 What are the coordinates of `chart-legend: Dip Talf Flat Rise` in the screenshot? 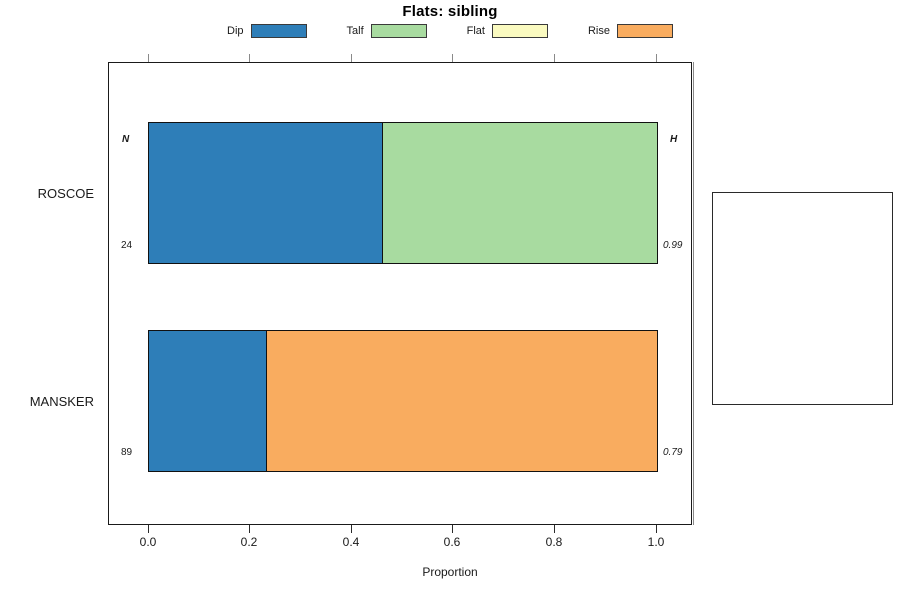 It's located at (450, 31).